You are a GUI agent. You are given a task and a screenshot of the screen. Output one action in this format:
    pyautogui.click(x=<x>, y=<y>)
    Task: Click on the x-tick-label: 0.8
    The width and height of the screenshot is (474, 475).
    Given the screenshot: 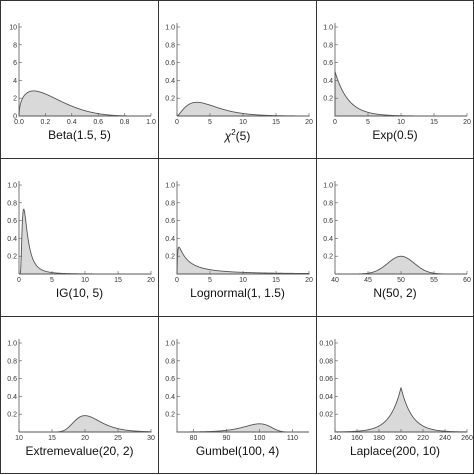 What is the action you would take?
    pyautogui.click(x=125, y=122)
    